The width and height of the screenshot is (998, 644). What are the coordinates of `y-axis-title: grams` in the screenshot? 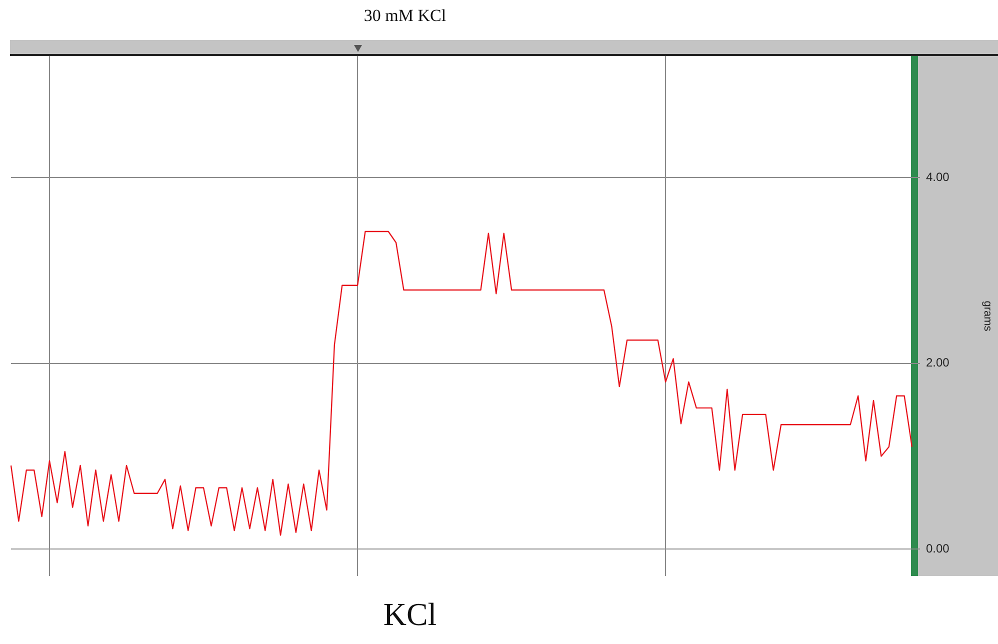 It's located at (987, 316).